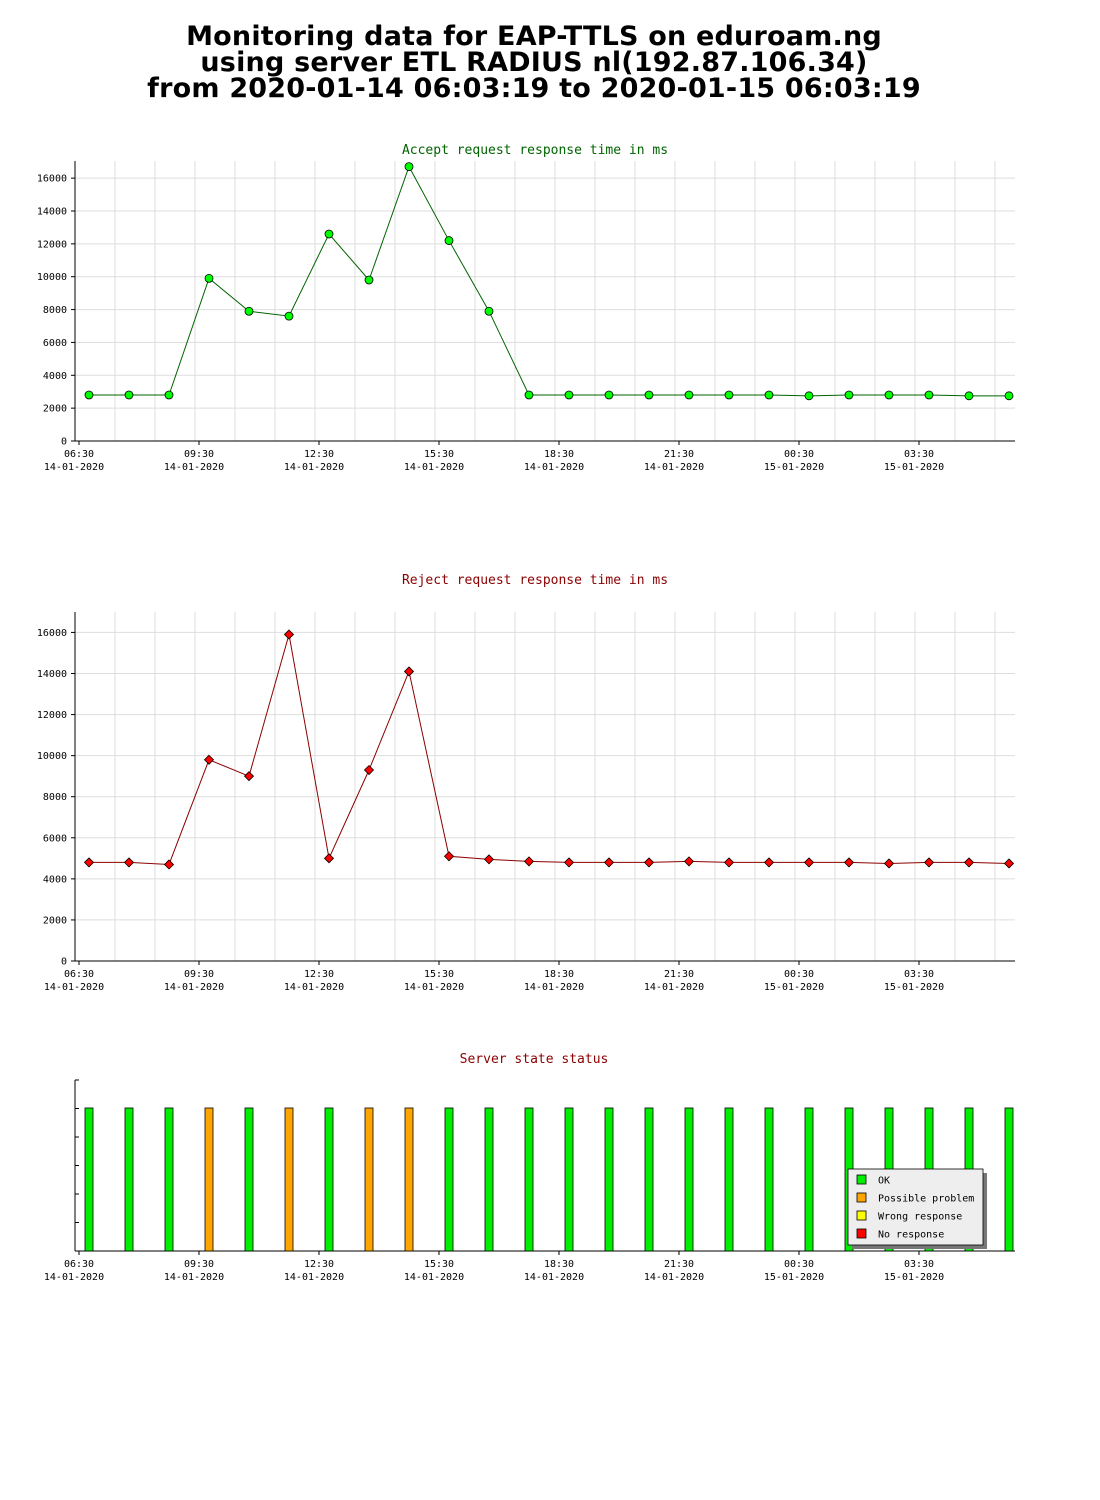  I want to click on legend-box, so click(915, 1207).